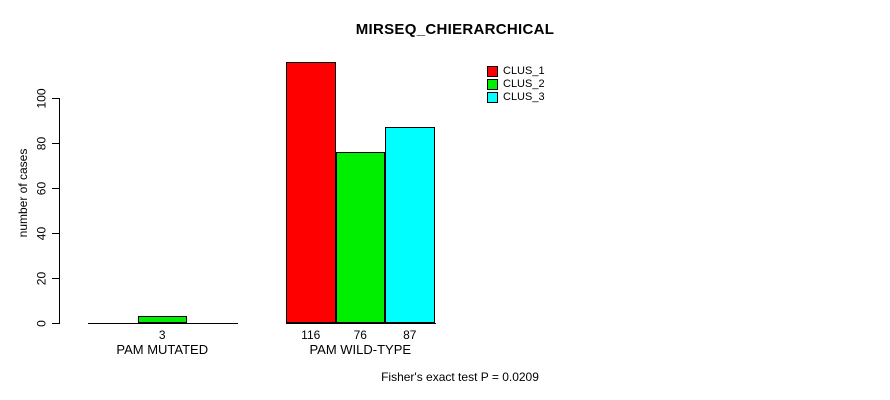  What do you see at coordinates (41, 233) in the screenshot?
I see `y-tick-label: 40` at bounding box center [41, 233].